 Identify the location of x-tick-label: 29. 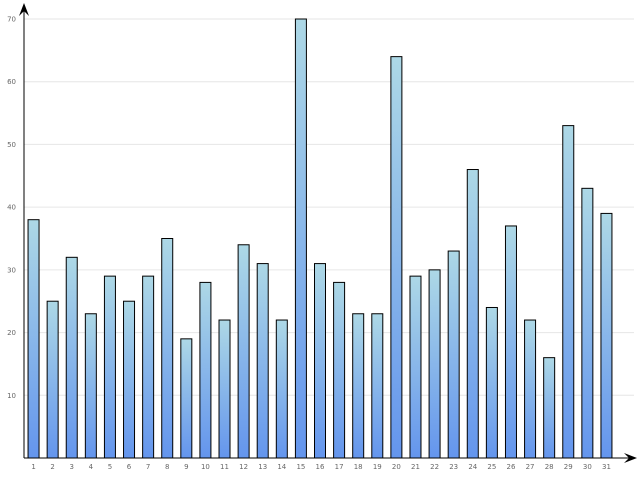
(568, 467).